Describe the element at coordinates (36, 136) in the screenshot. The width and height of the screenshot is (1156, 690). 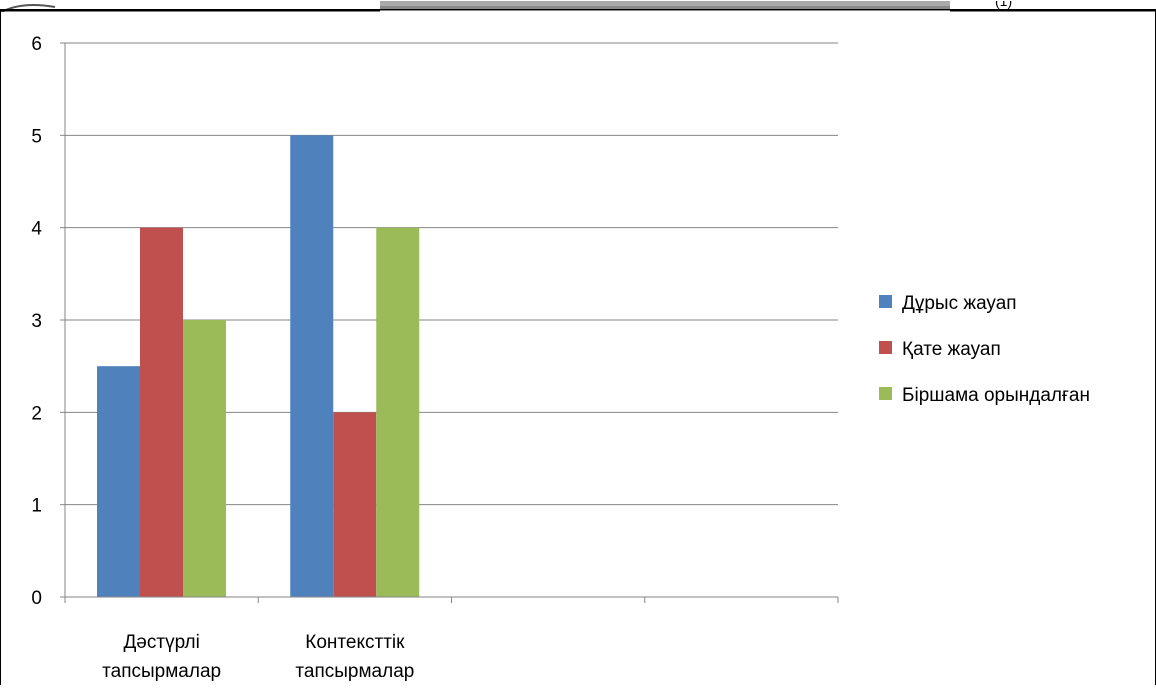
I see `y-tick-label: 5` at that location.